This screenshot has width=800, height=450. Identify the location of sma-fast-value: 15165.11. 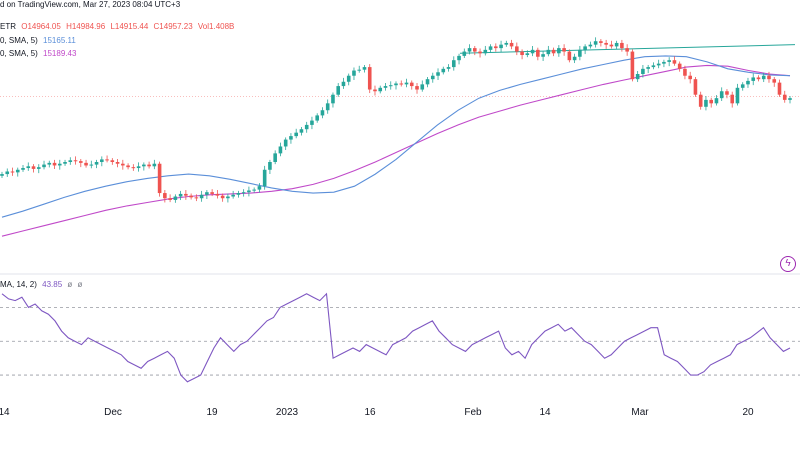
(59, 40).